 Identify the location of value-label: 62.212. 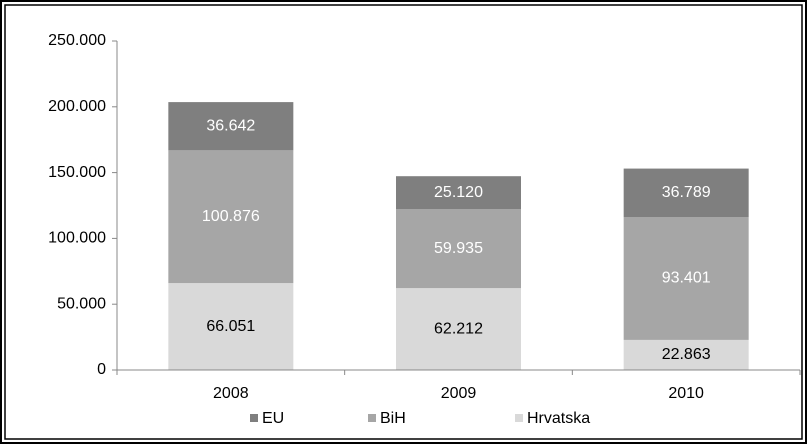
(458, 328).